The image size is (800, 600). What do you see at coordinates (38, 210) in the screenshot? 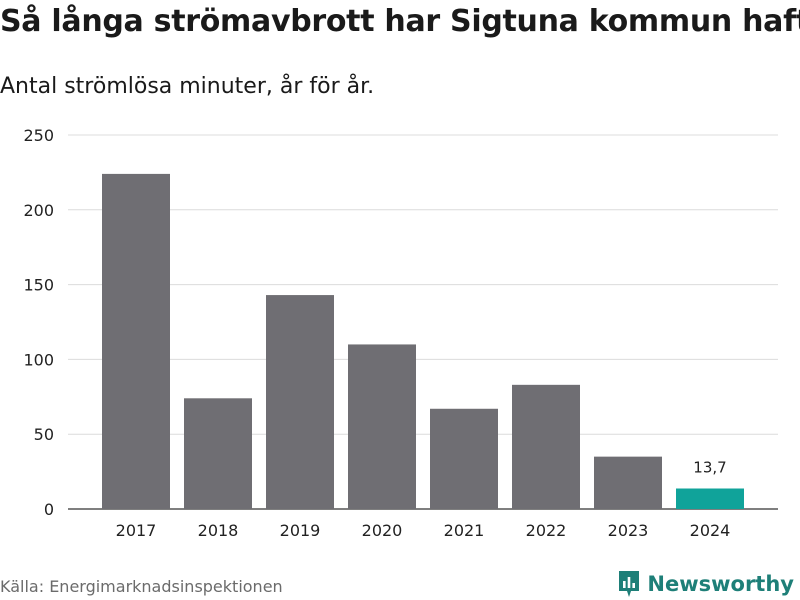
I see `y-tick-label: 200` at bounding box center [38, 210].